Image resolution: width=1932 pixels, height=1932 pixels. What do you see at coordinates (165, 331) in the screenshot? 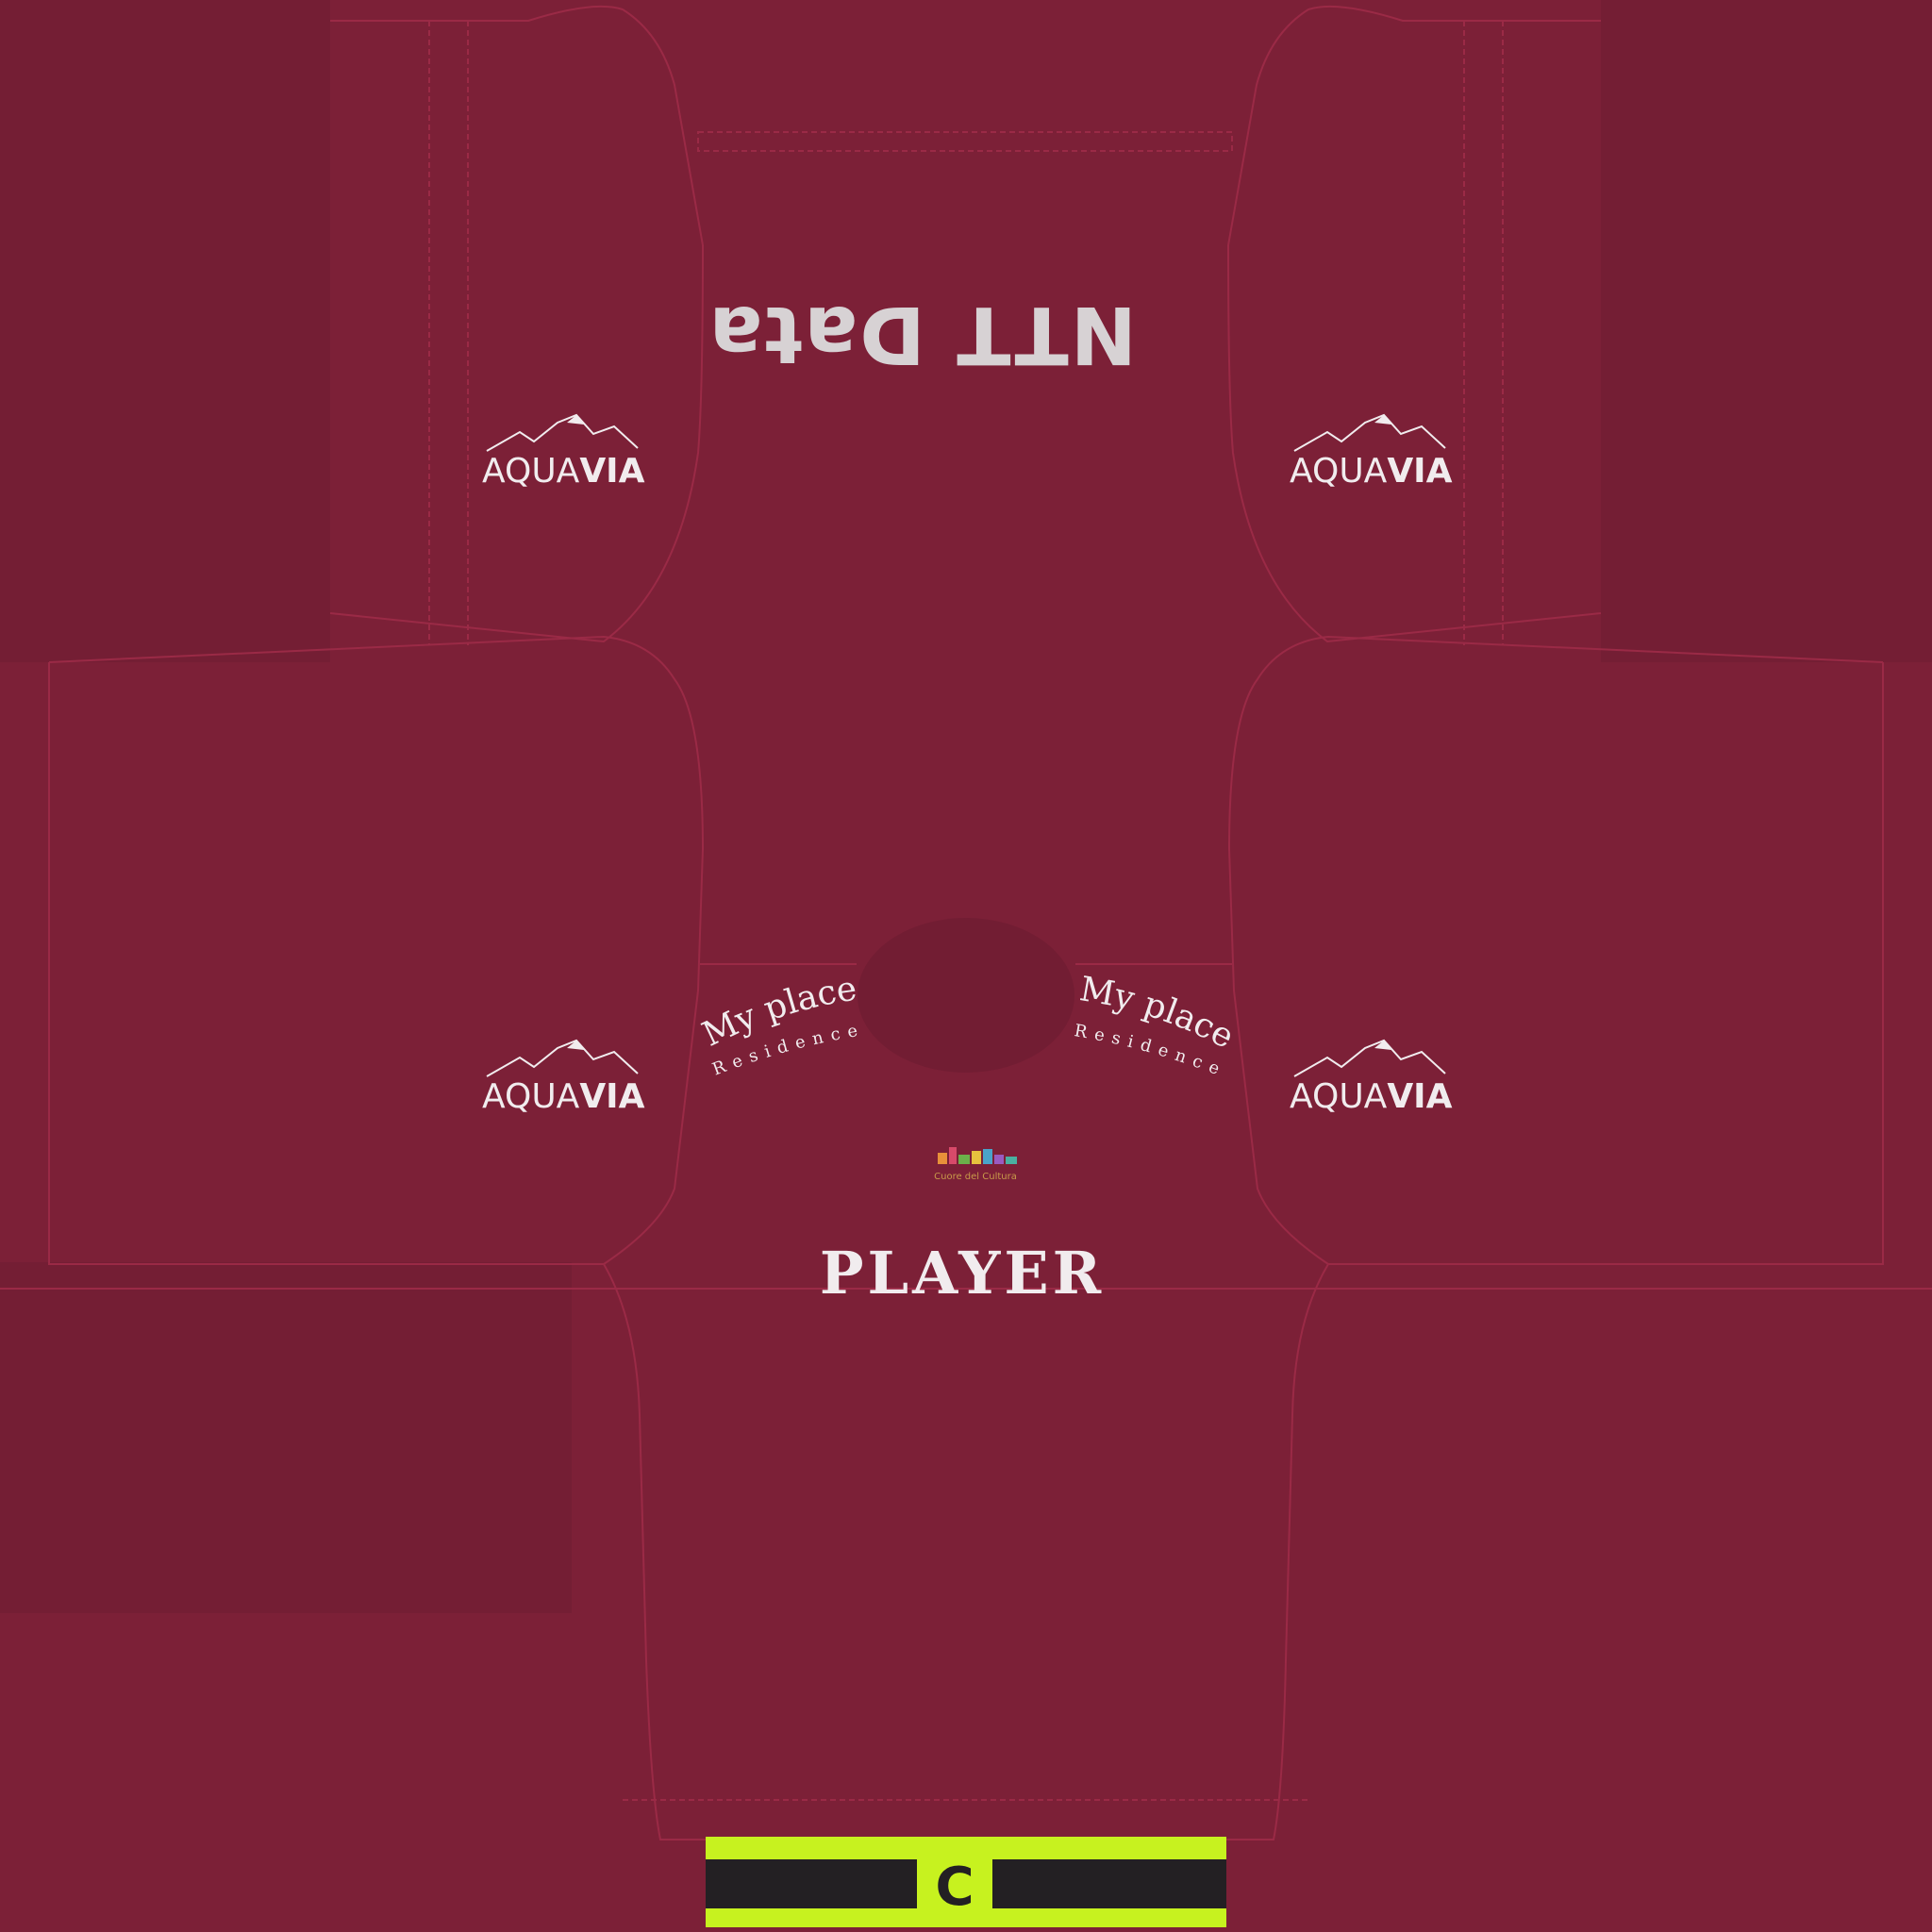
I see `top-left-panel` at bounding box center [165, 331].